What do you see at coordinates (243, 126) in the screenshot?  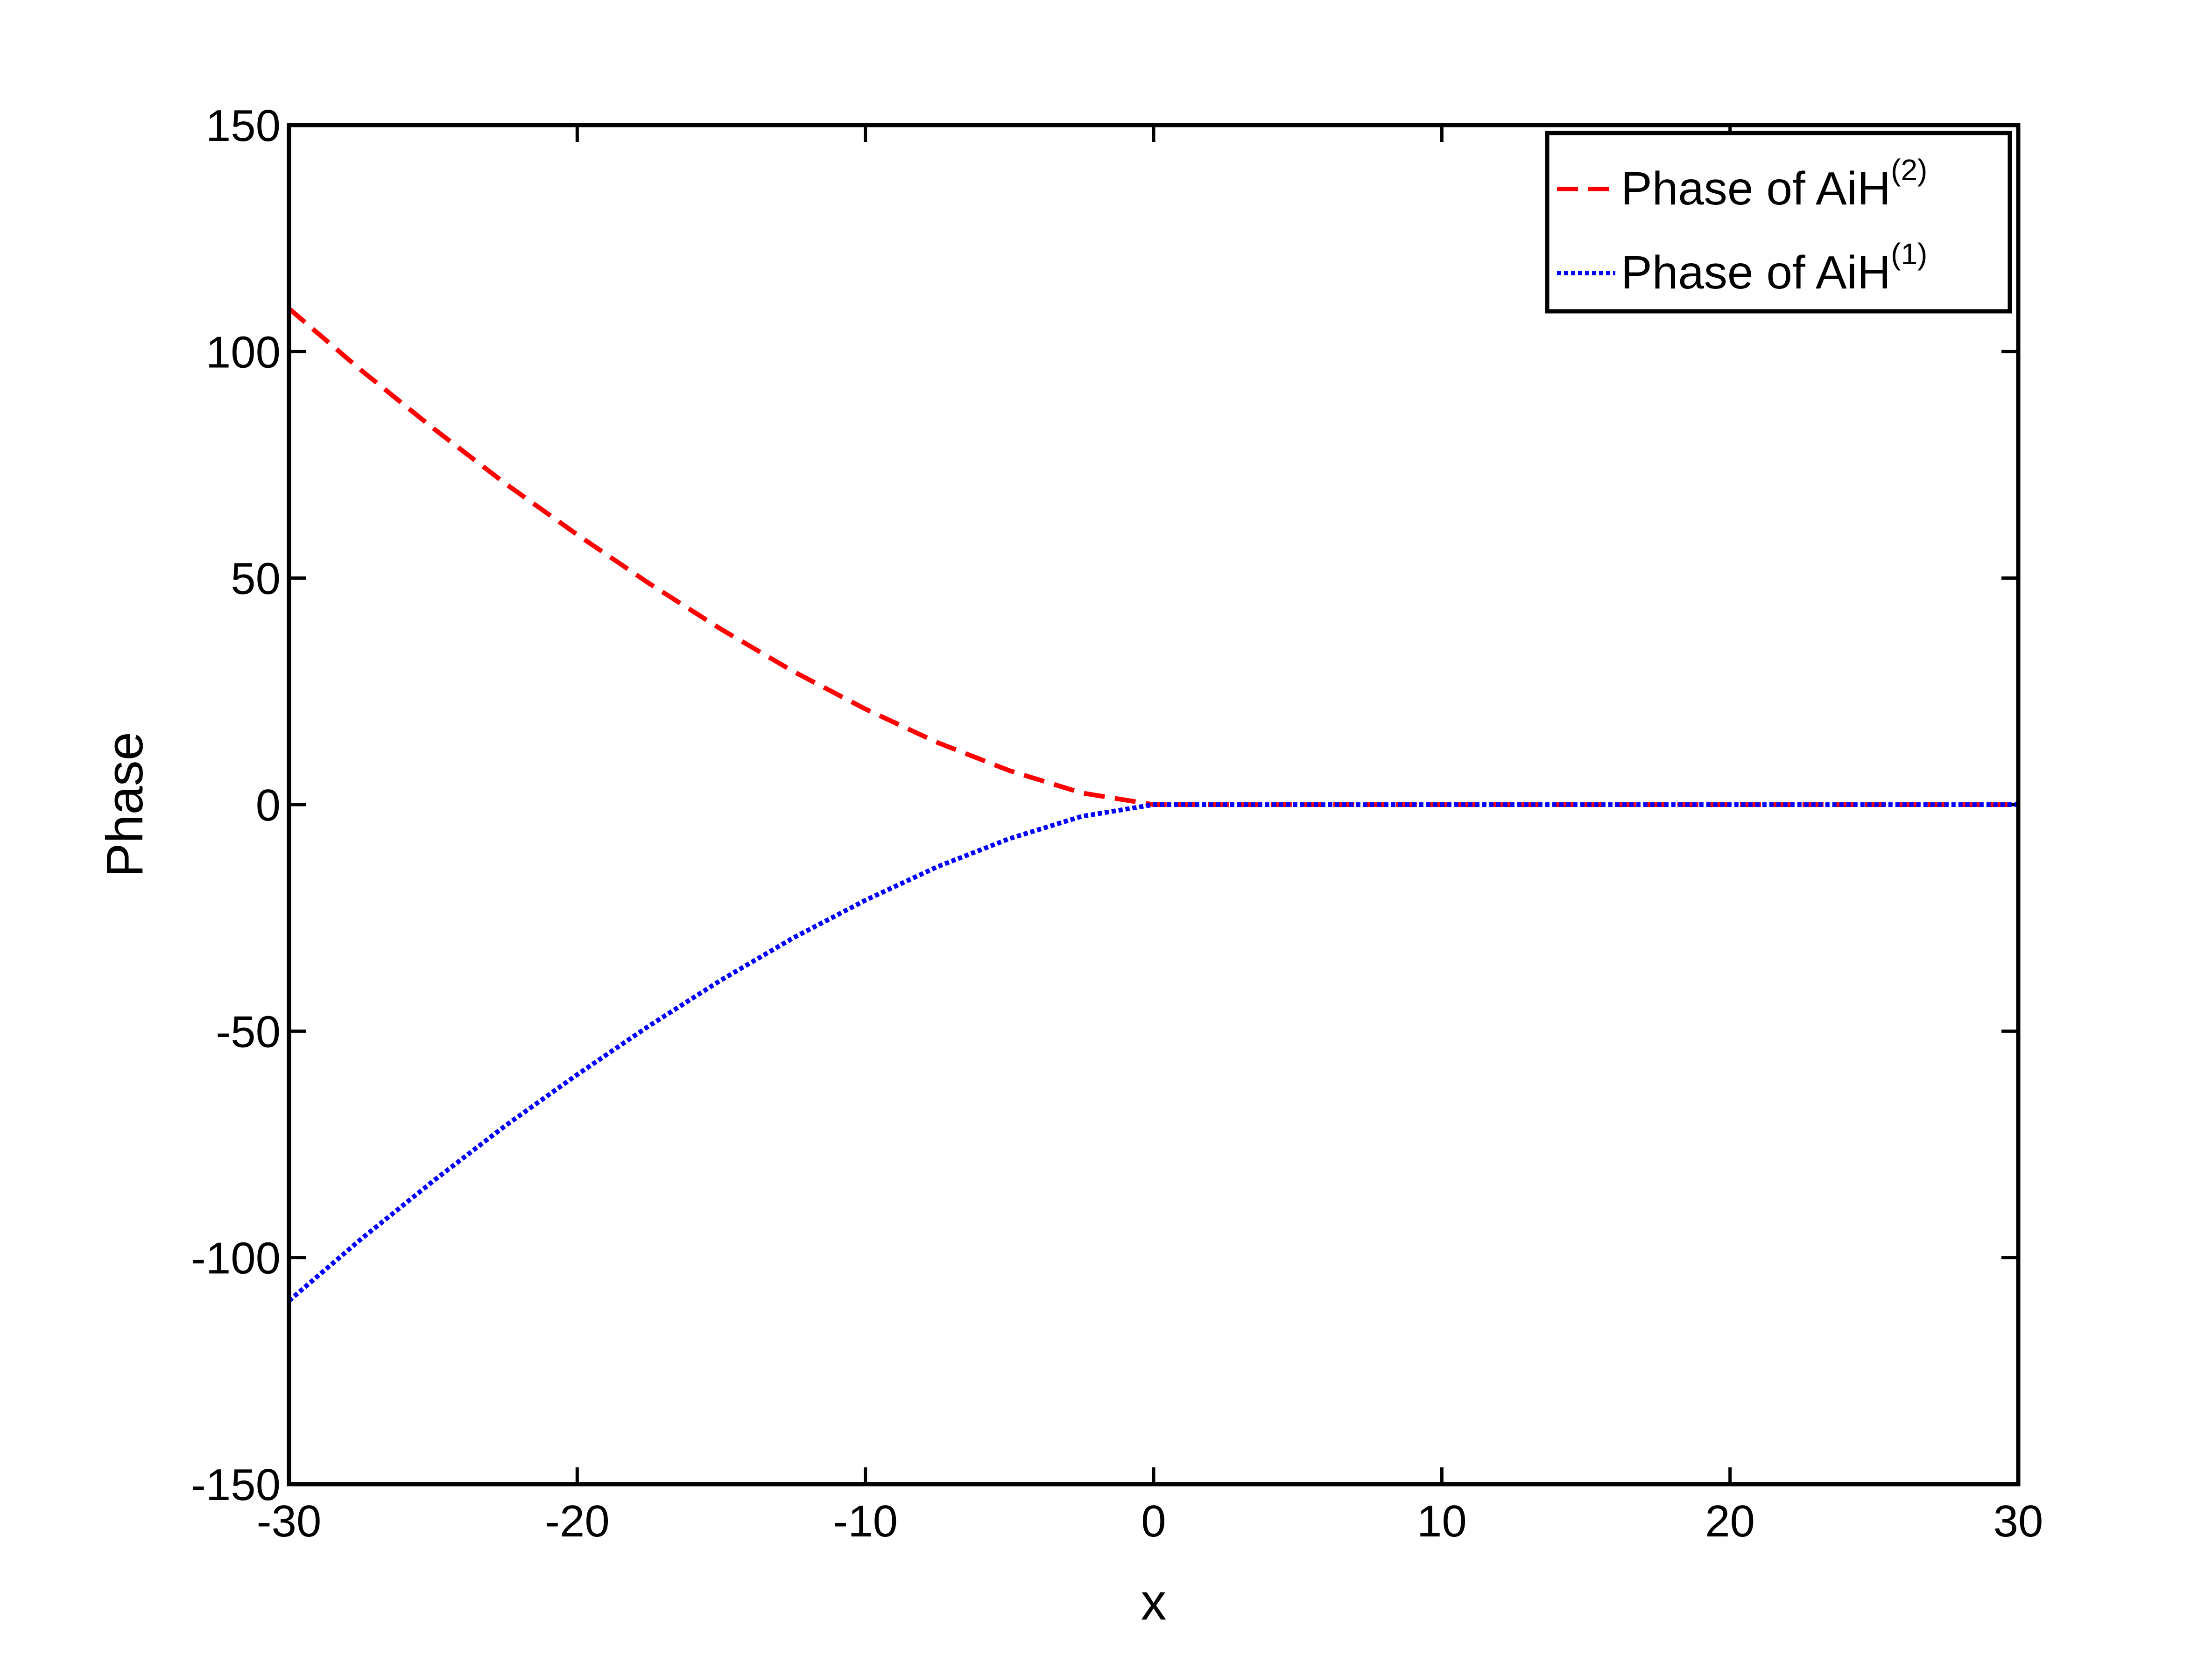 I see `y-tick-label: 150` at bounding box center [243, 126].